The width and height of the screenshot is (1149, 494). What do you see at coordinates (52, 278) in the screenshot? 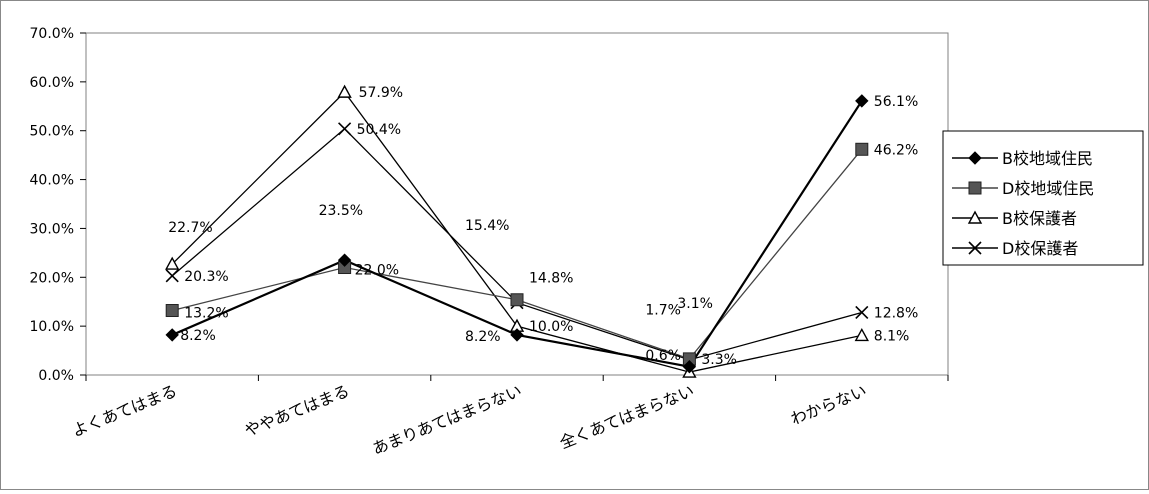
I see `y-tick-label: 20.0%` at bounding box center [52, 278].